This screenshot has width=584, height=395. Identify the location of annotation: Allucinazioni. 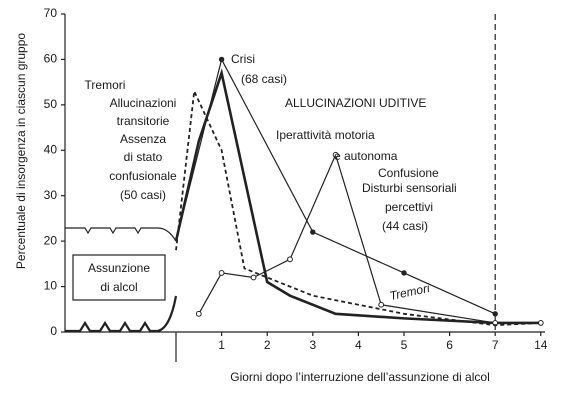
(143, 103).